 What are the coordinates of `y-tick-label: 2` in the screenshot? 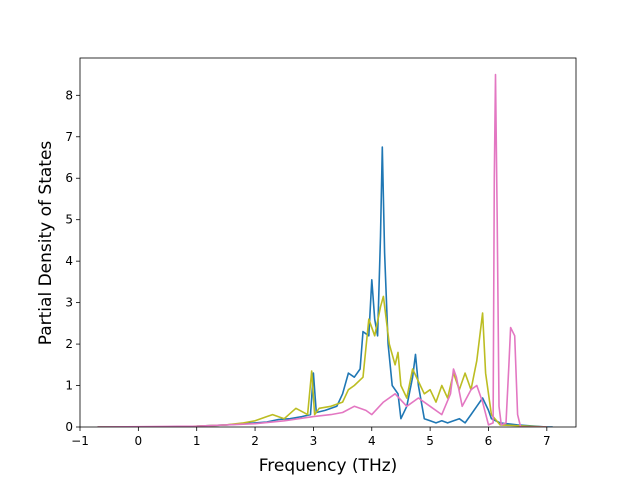 It's located at (69, 344).